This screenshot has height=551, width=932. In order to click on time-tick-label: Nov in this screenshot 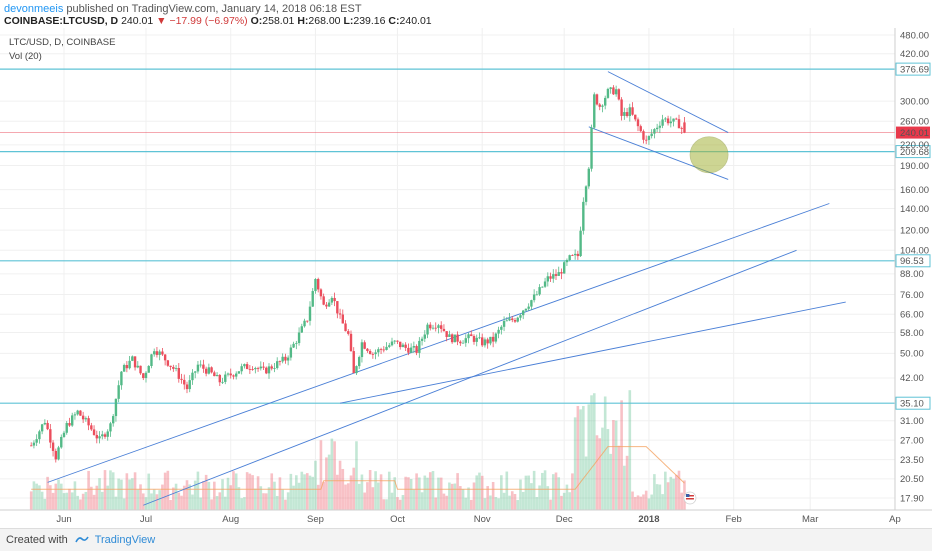, I will do `click(482, 519)`.